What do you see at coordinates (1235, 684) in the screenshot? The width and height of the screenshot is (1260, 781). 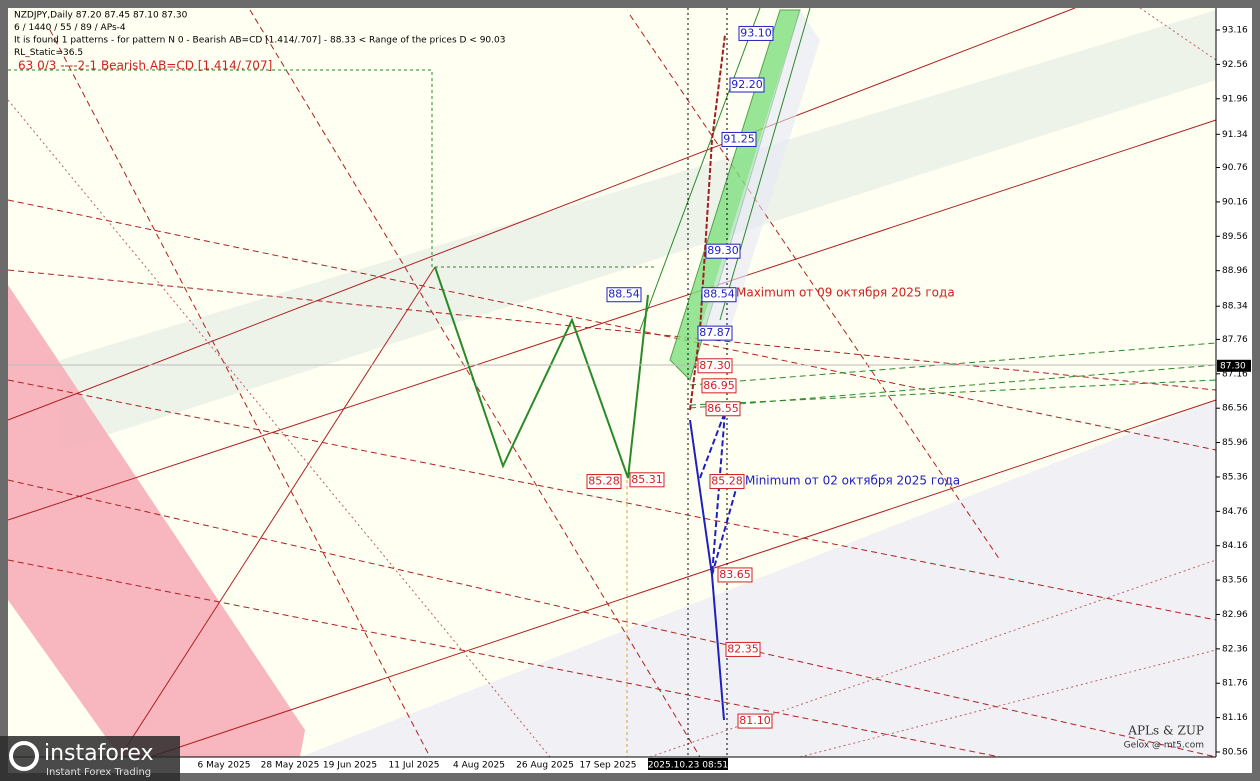 I see `y-tick-label: 81.76` at bounding box center [1235, 684].